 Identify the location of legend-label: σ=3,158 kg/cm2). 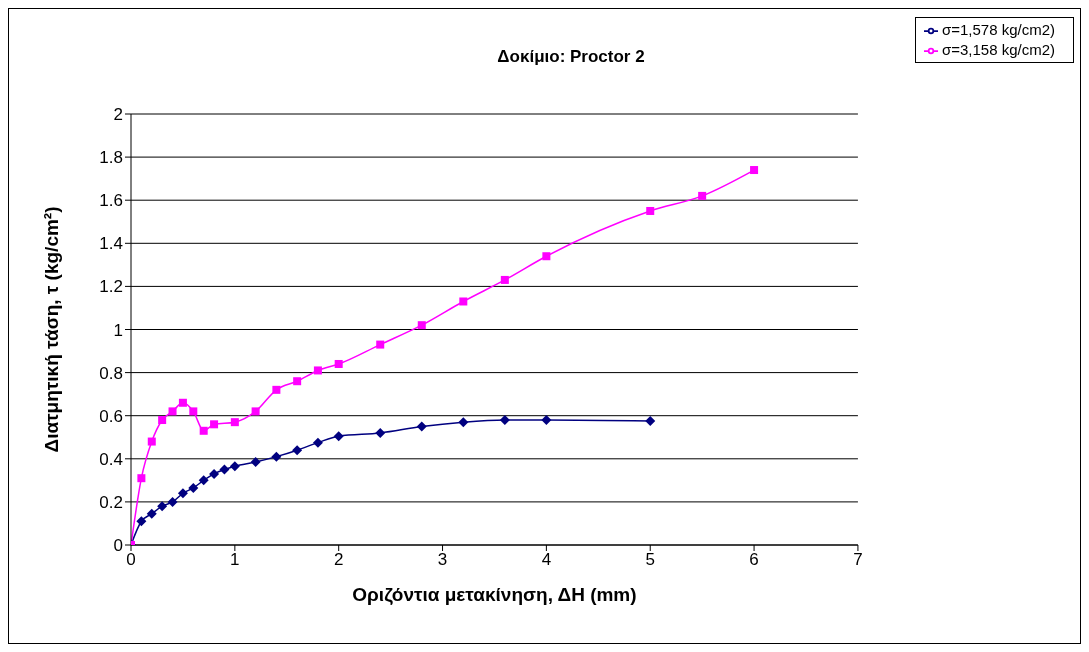
(998, 49).